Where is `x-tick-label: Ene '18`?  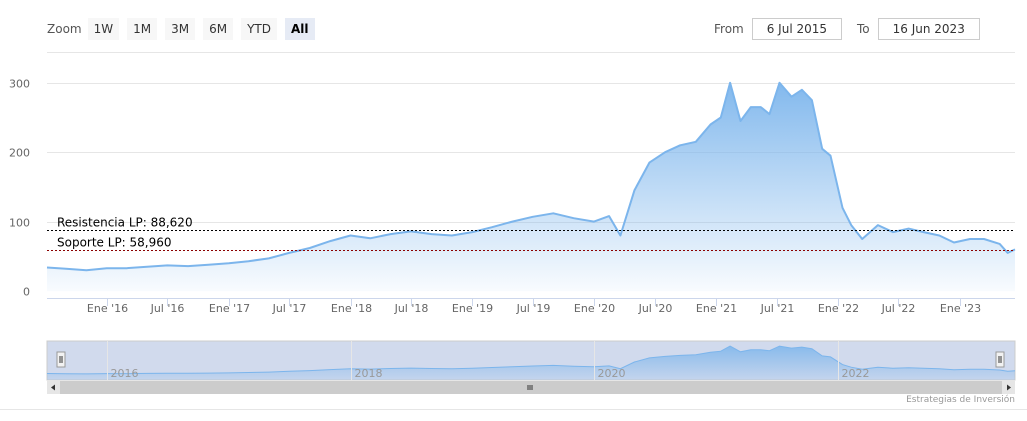
x-tick-label: Ene '18 is located at coordinates (351, 308).